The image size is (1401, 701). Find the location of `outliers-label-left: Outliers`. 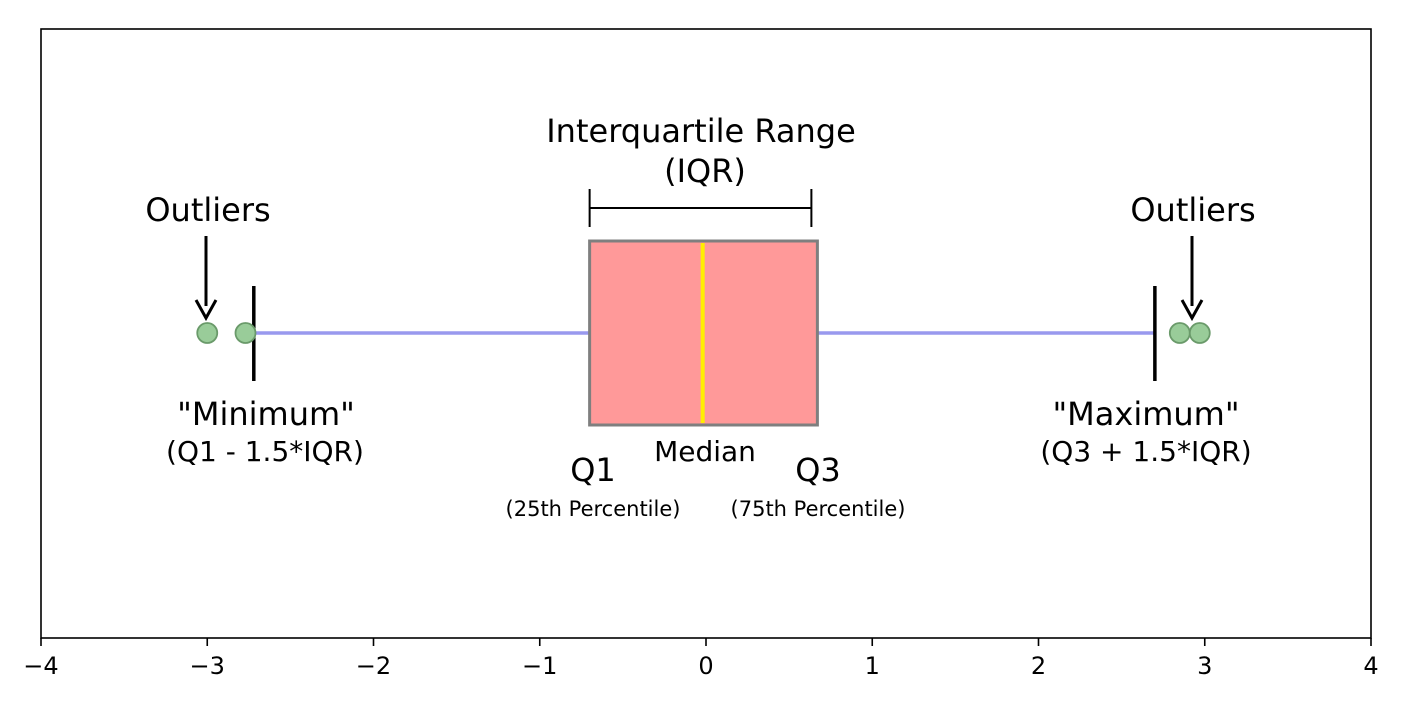

outliers-label-left: Outliers is located at coordinates (207, 210).